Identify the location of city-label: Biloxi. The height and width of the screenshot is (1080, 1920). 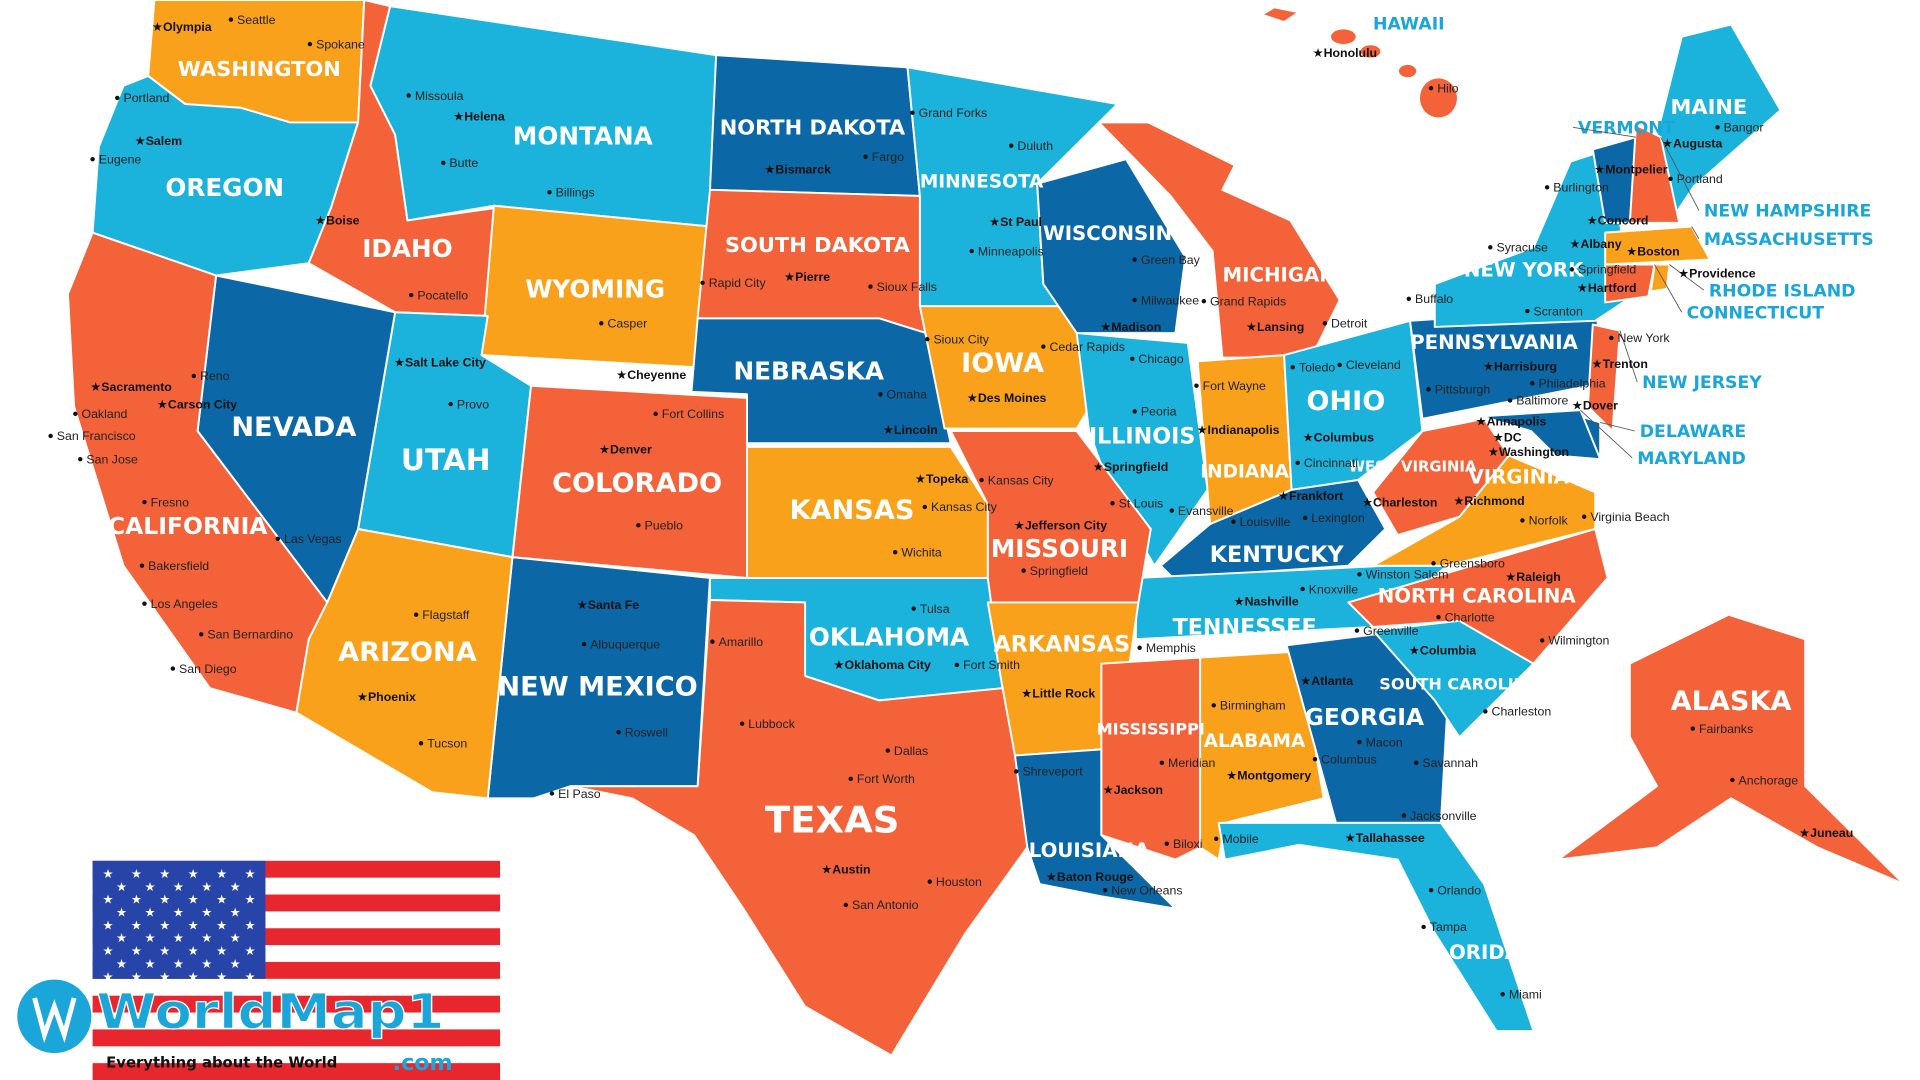
(1187, 844).